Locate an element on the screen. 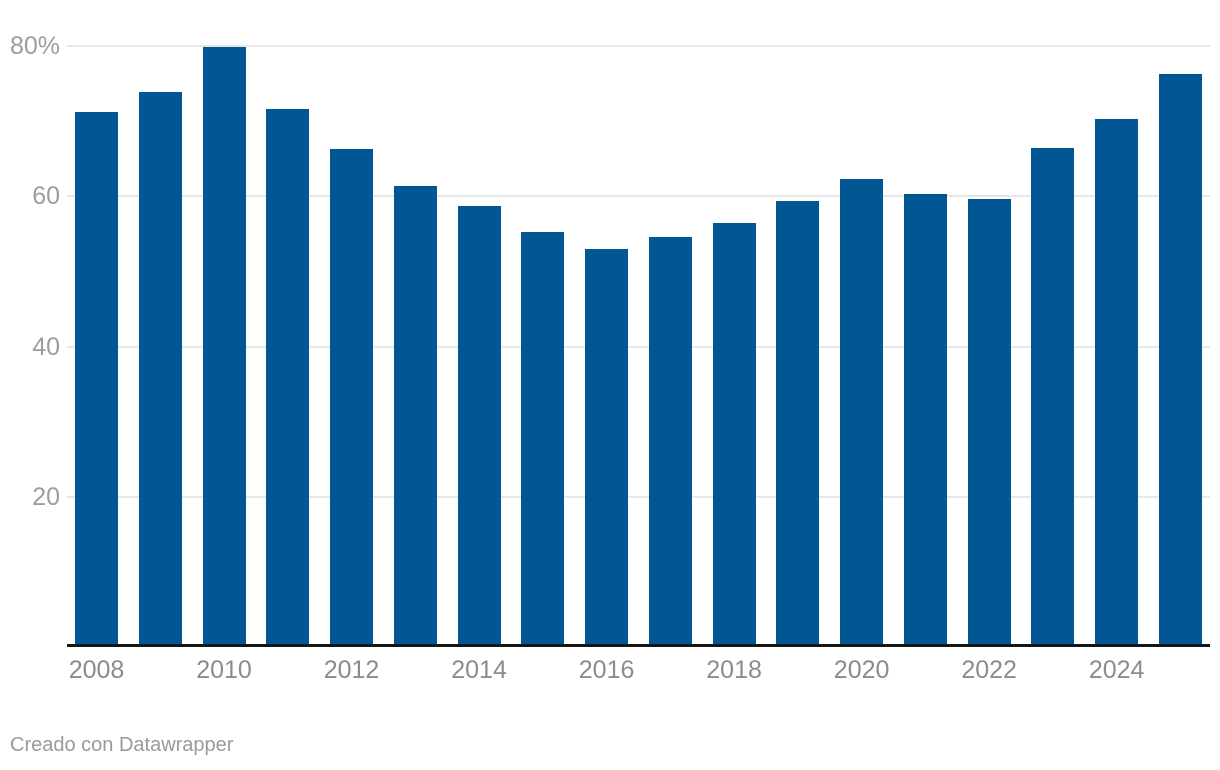 This screenshot has height=770, width=1220. bar-2015 is located at coordinates (543, 439).